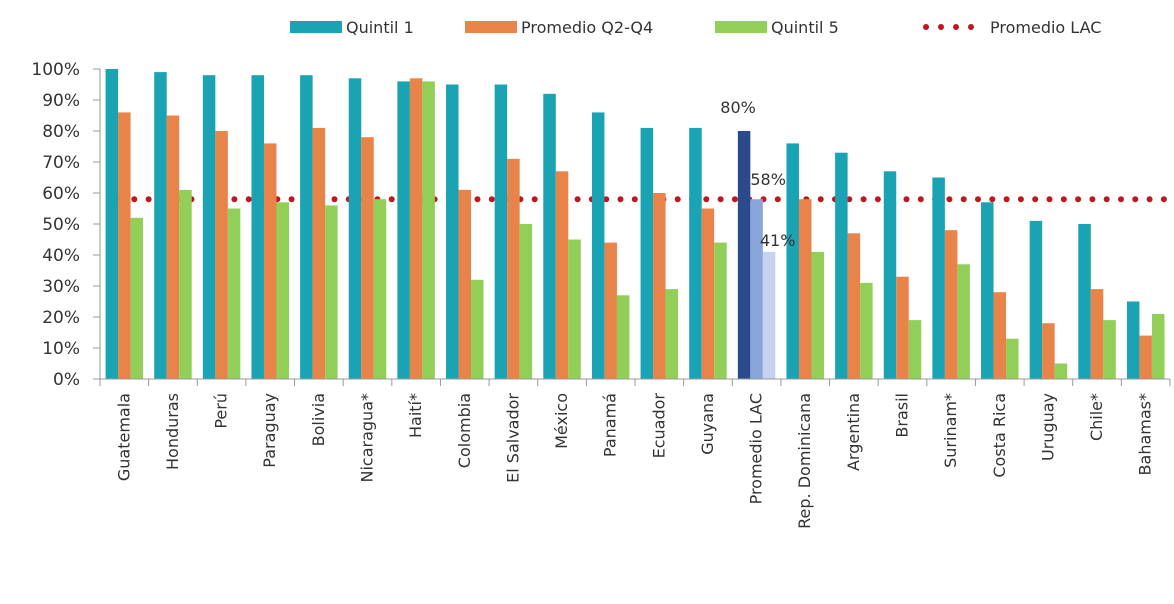  I want to click on legend-label: Quintil 5, so click(805, 27).